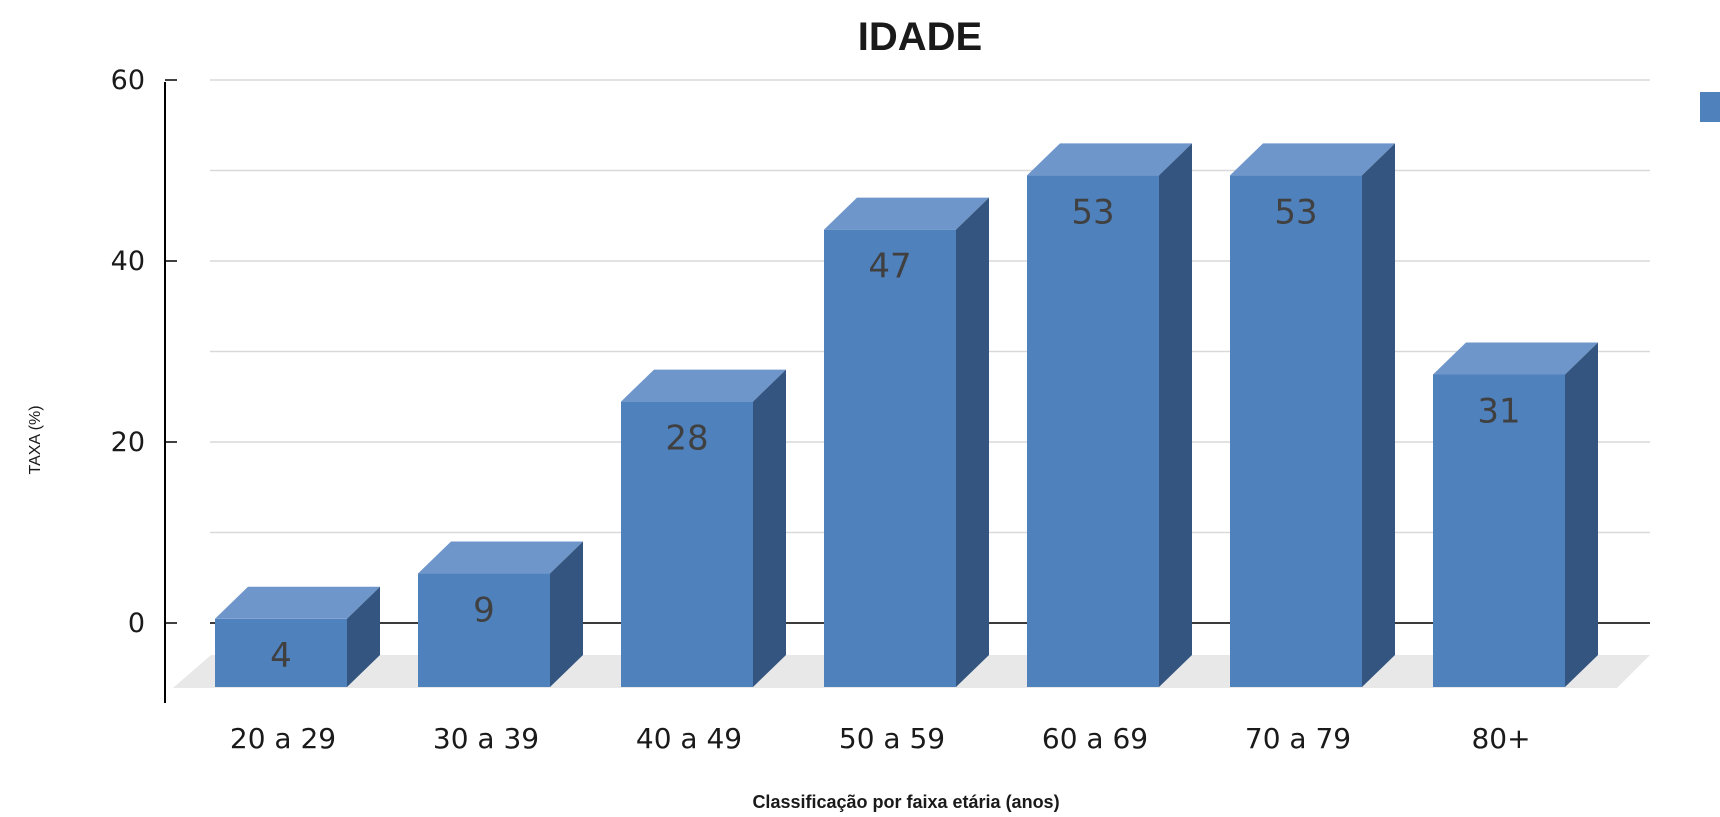 The width and height of the screenshot is (1720, 817). Describe the element at coordinates (136, 623) in the screenshot. I see `y-tick-label: 0` at that location.